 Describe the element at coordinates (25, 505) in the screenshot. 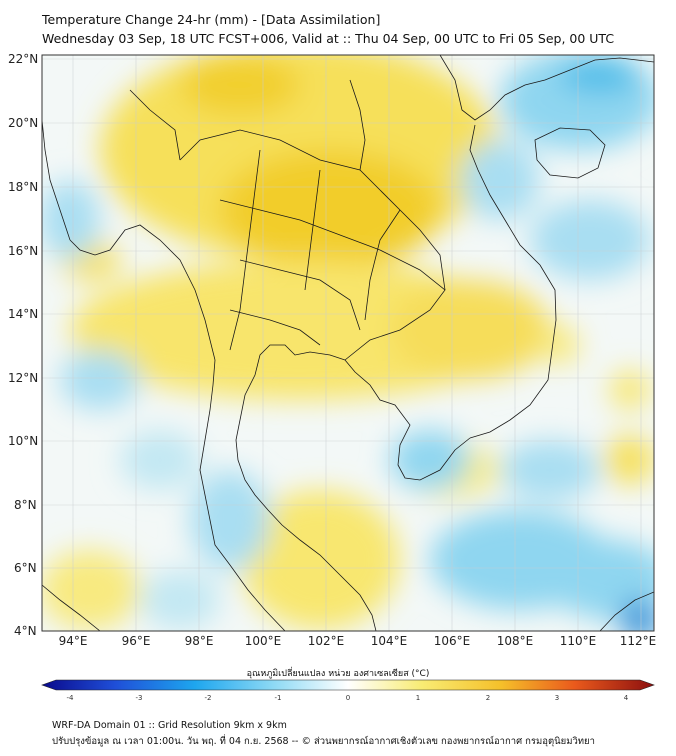

I see `lat-label: 8°N` at that location.